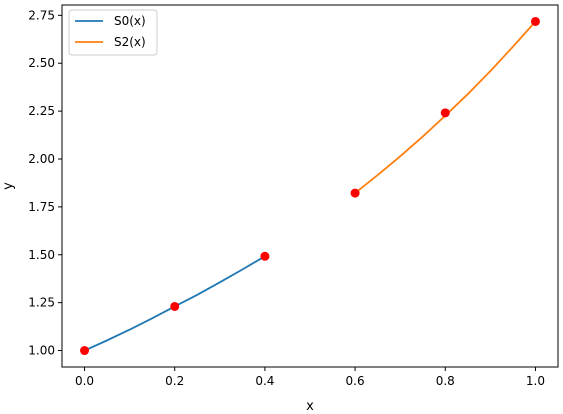 The width and height of the screenshot is (563, 414). I want to click on x-tick-label: 0.4, so click(264, 381).